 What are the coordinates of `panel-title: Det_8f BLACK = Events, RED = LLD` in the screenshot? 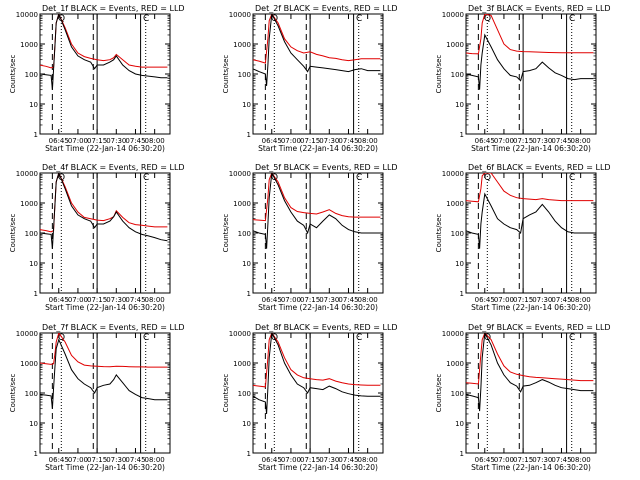 It's located at (326, 327).